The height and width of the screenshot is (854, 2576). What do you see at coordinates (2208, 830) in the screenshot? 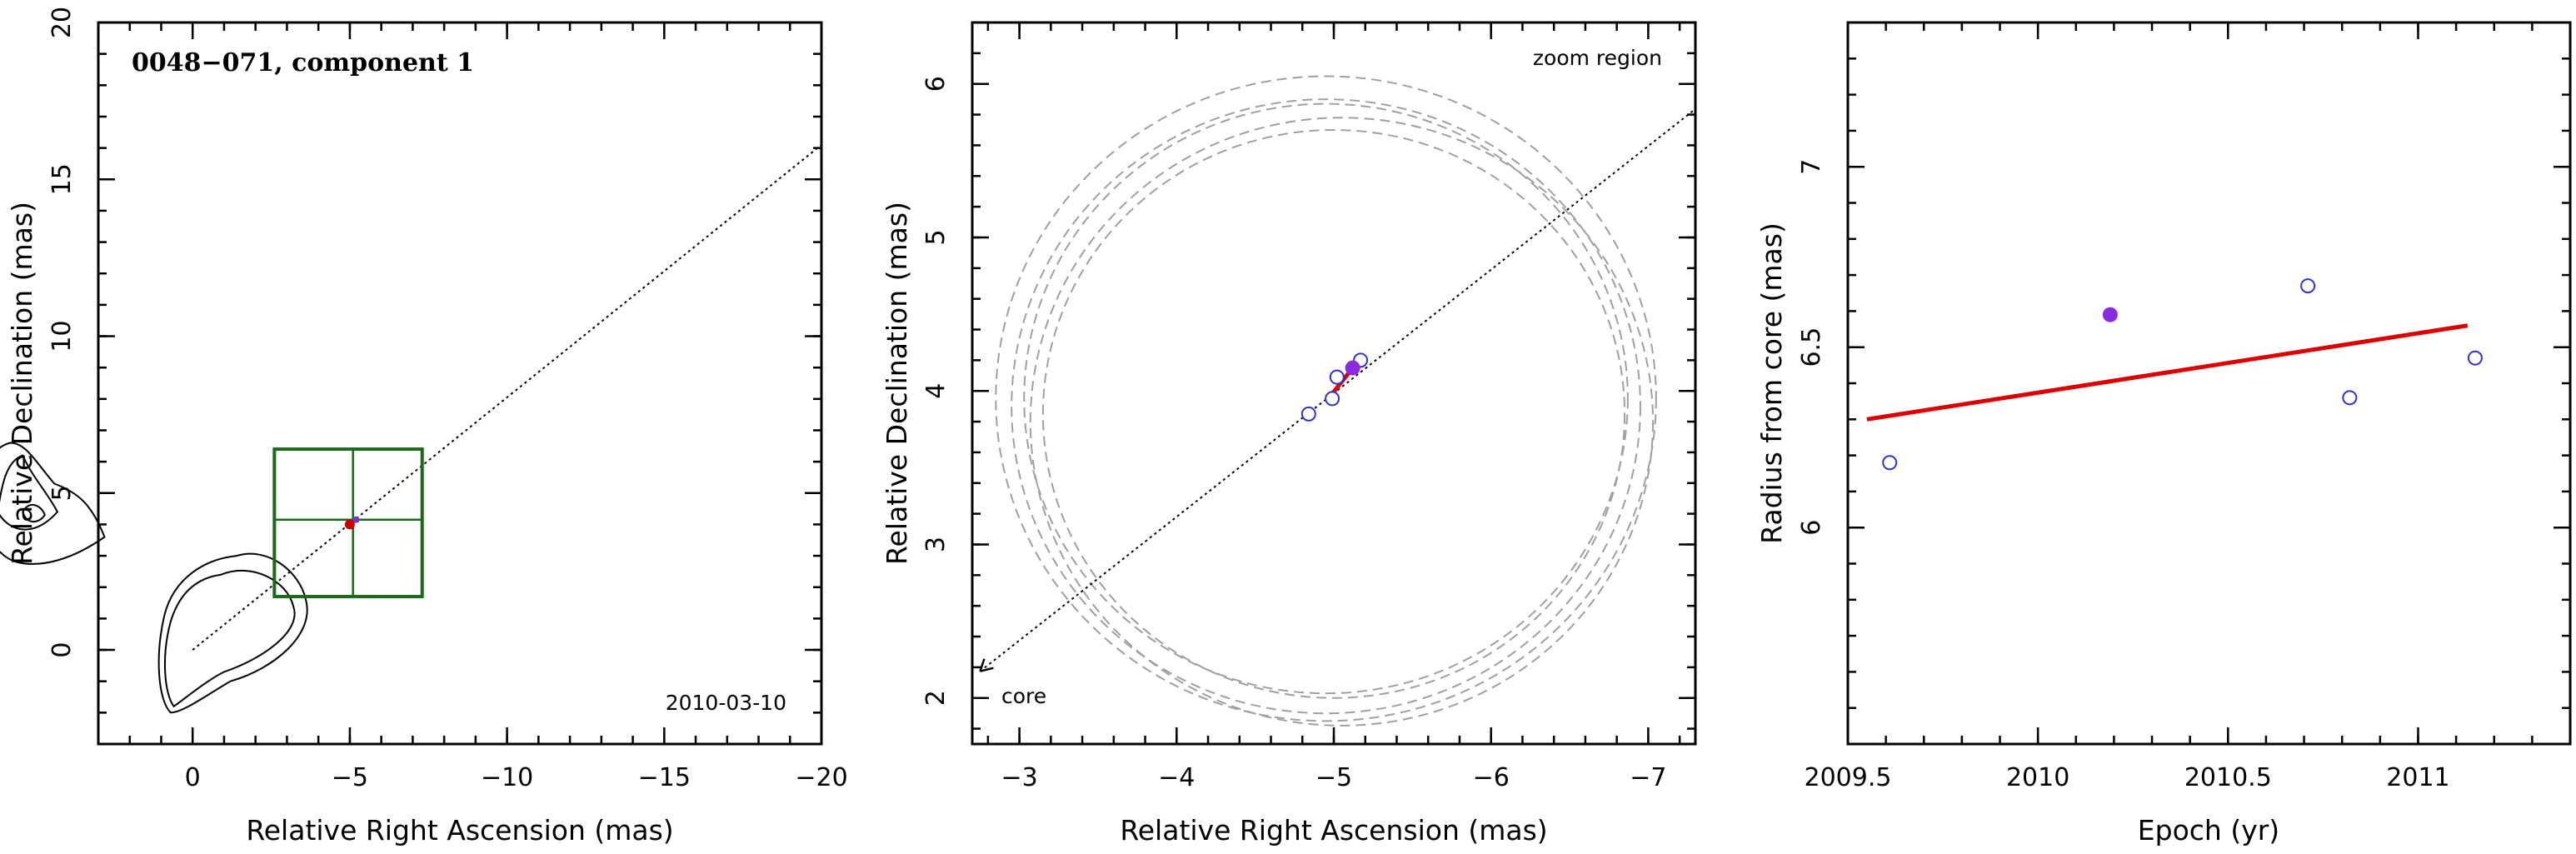
I see `panel3-xlabel: Epoch (yr)` at bounding box center [2208, 830].